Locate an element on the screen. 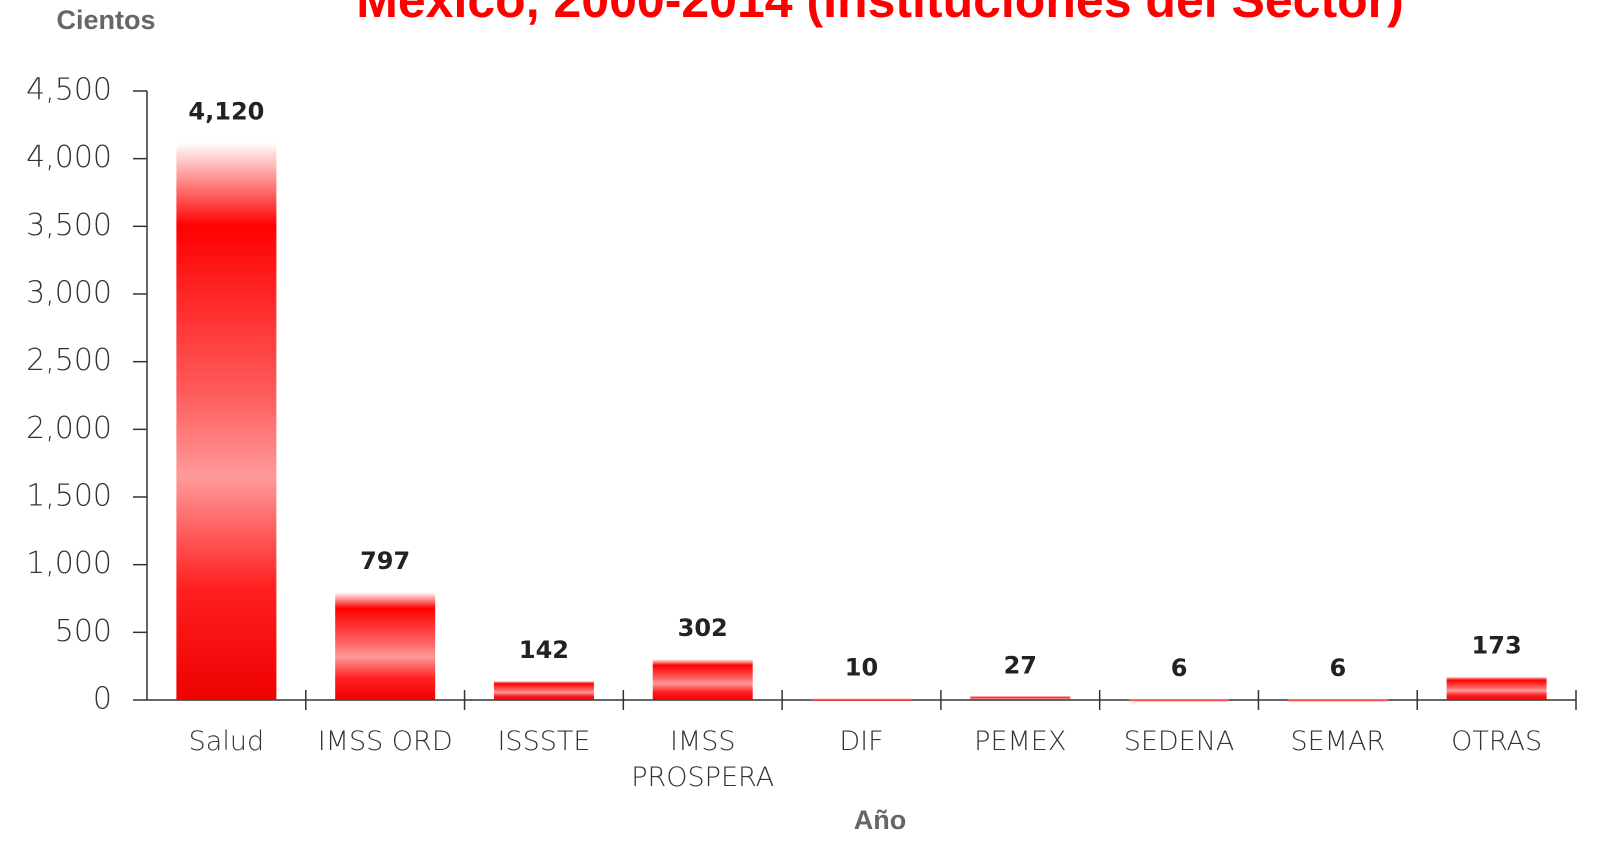 Image resolution: width=1610 pixels, height=857 pixels. x-tick-label: DIF is located at coordinates (861, 741).